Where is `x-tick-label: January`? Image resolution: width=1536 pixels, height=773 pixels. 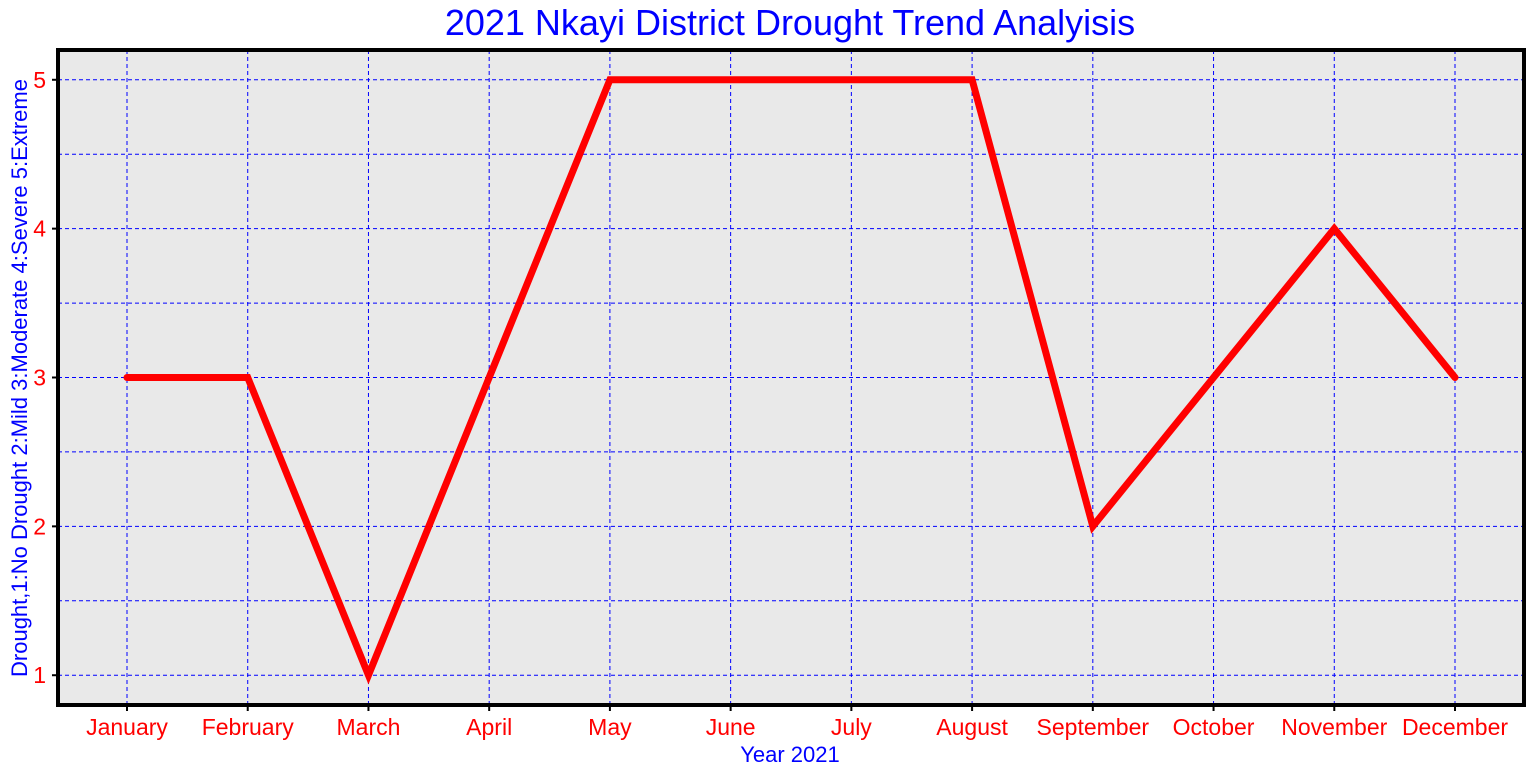 x-tick-label: January is located at coordinates (127, 727).